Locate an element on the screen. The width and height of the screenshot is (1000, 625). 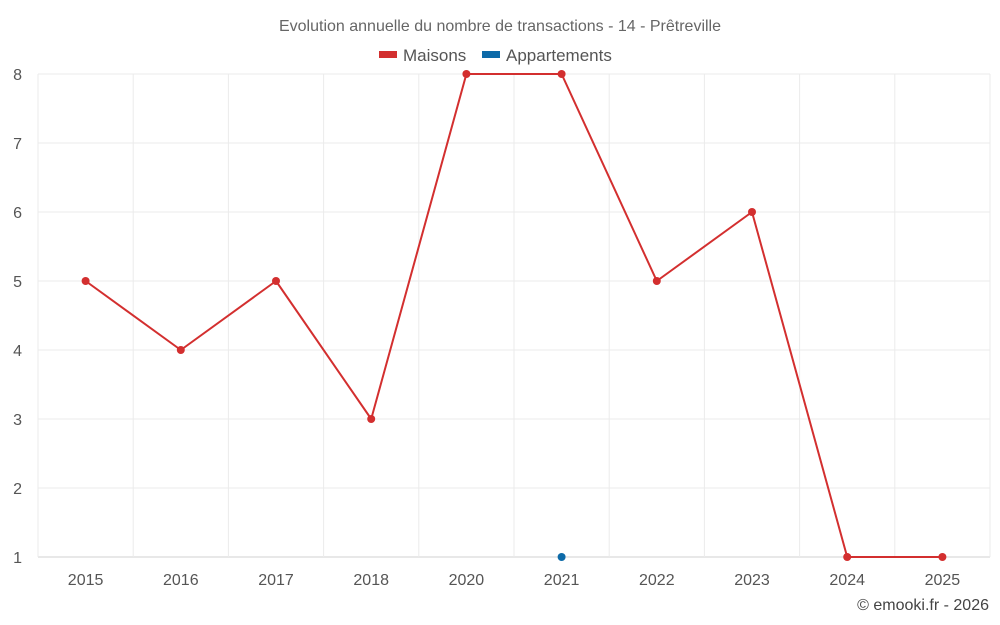
x-tick-label: 2024 is located at coordinates (847, 580).